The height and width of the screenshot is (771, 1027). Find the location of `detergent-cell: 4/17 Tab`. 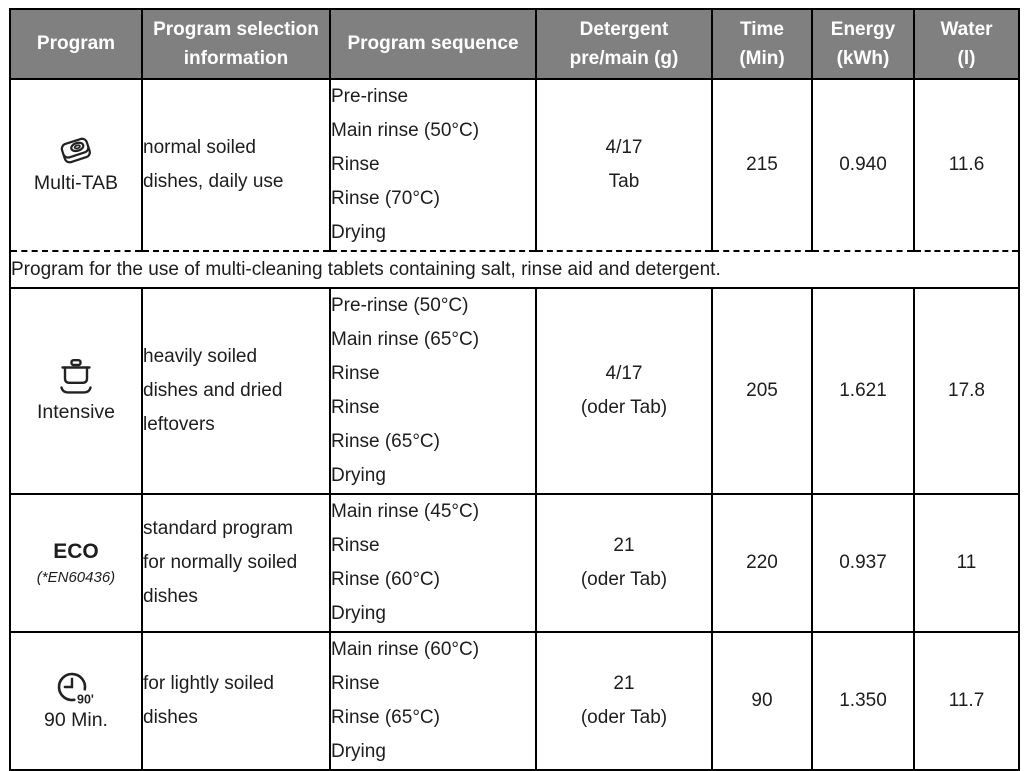

detergent-cell: 4/17 Tab is located at coordinates (624, 165).